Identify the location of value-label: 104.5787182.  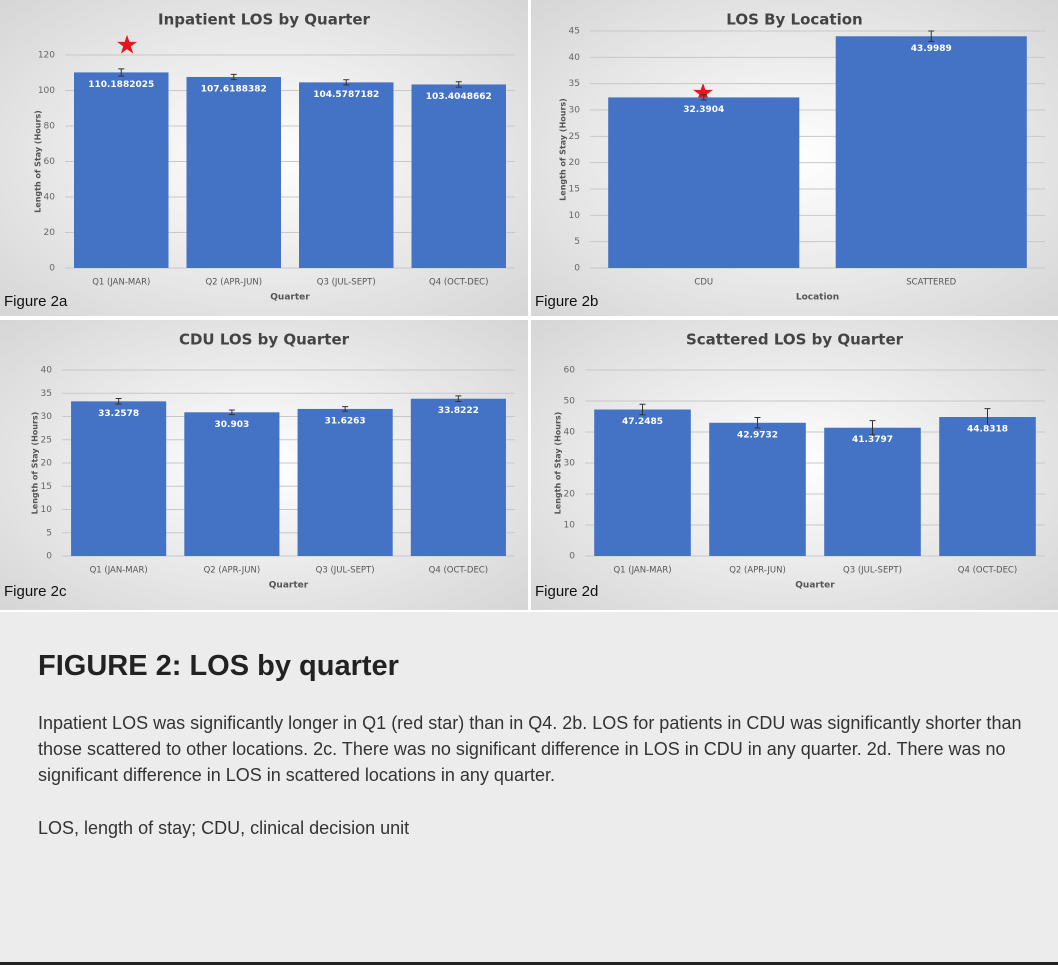
(346, 95).